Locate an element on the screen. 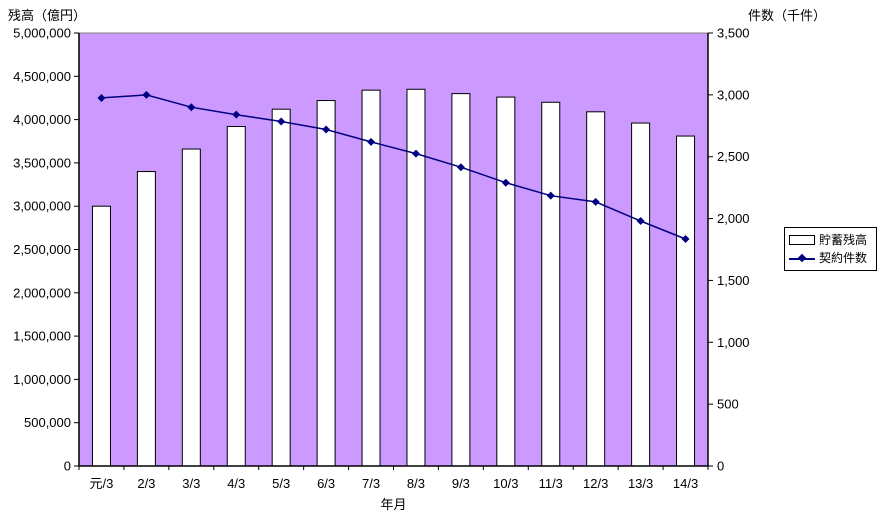 Image resolution: width=882 pixels, height=517 pixels. x-tick-label: 5/3 is located at coordinates (281, 483).